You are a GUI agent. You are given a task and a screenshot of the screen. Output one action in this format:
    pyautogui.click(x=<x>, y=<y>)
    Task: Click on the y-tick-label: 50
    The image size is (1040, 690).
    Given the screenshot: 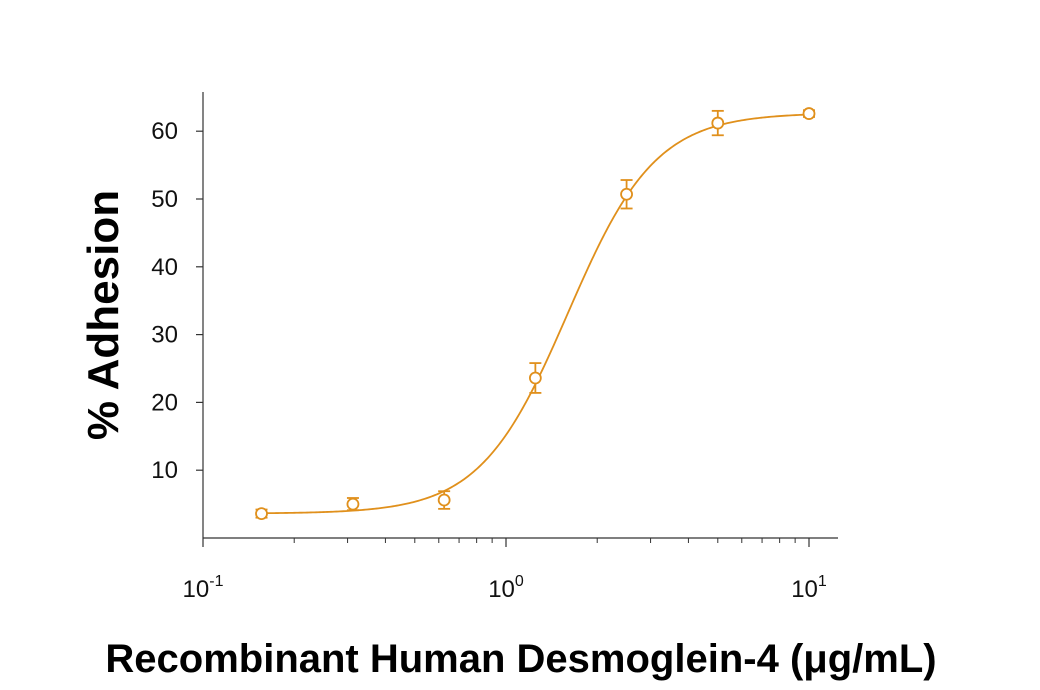 What is the action you would take?
    pyautogui.click(x=164, y=199)
    